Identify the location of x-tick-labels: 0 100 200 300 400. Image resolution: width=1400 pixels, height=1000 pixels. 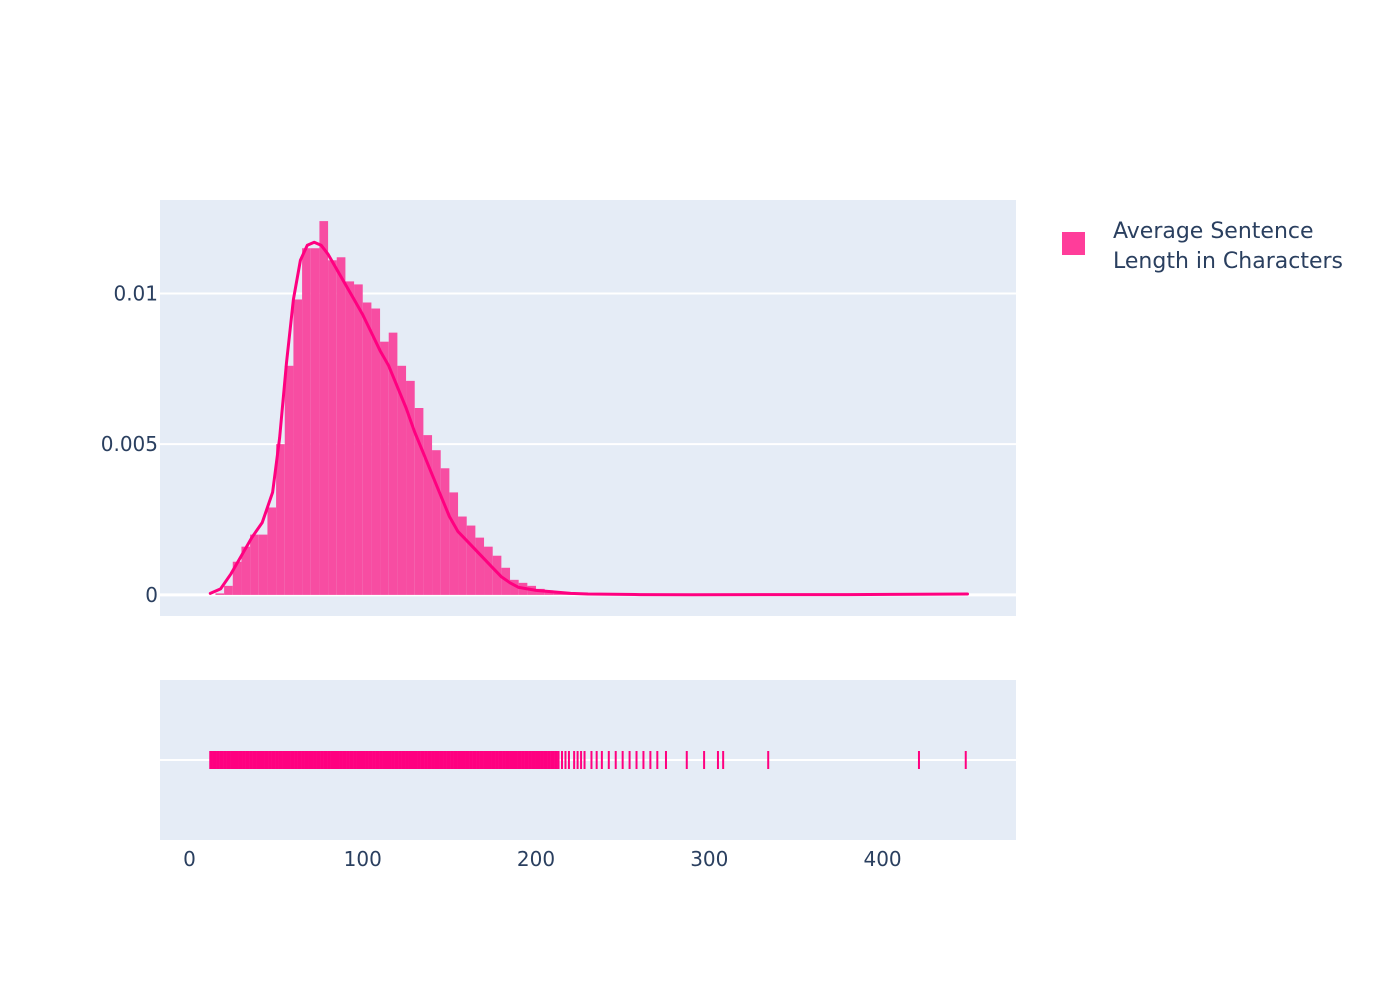
(542, 859).